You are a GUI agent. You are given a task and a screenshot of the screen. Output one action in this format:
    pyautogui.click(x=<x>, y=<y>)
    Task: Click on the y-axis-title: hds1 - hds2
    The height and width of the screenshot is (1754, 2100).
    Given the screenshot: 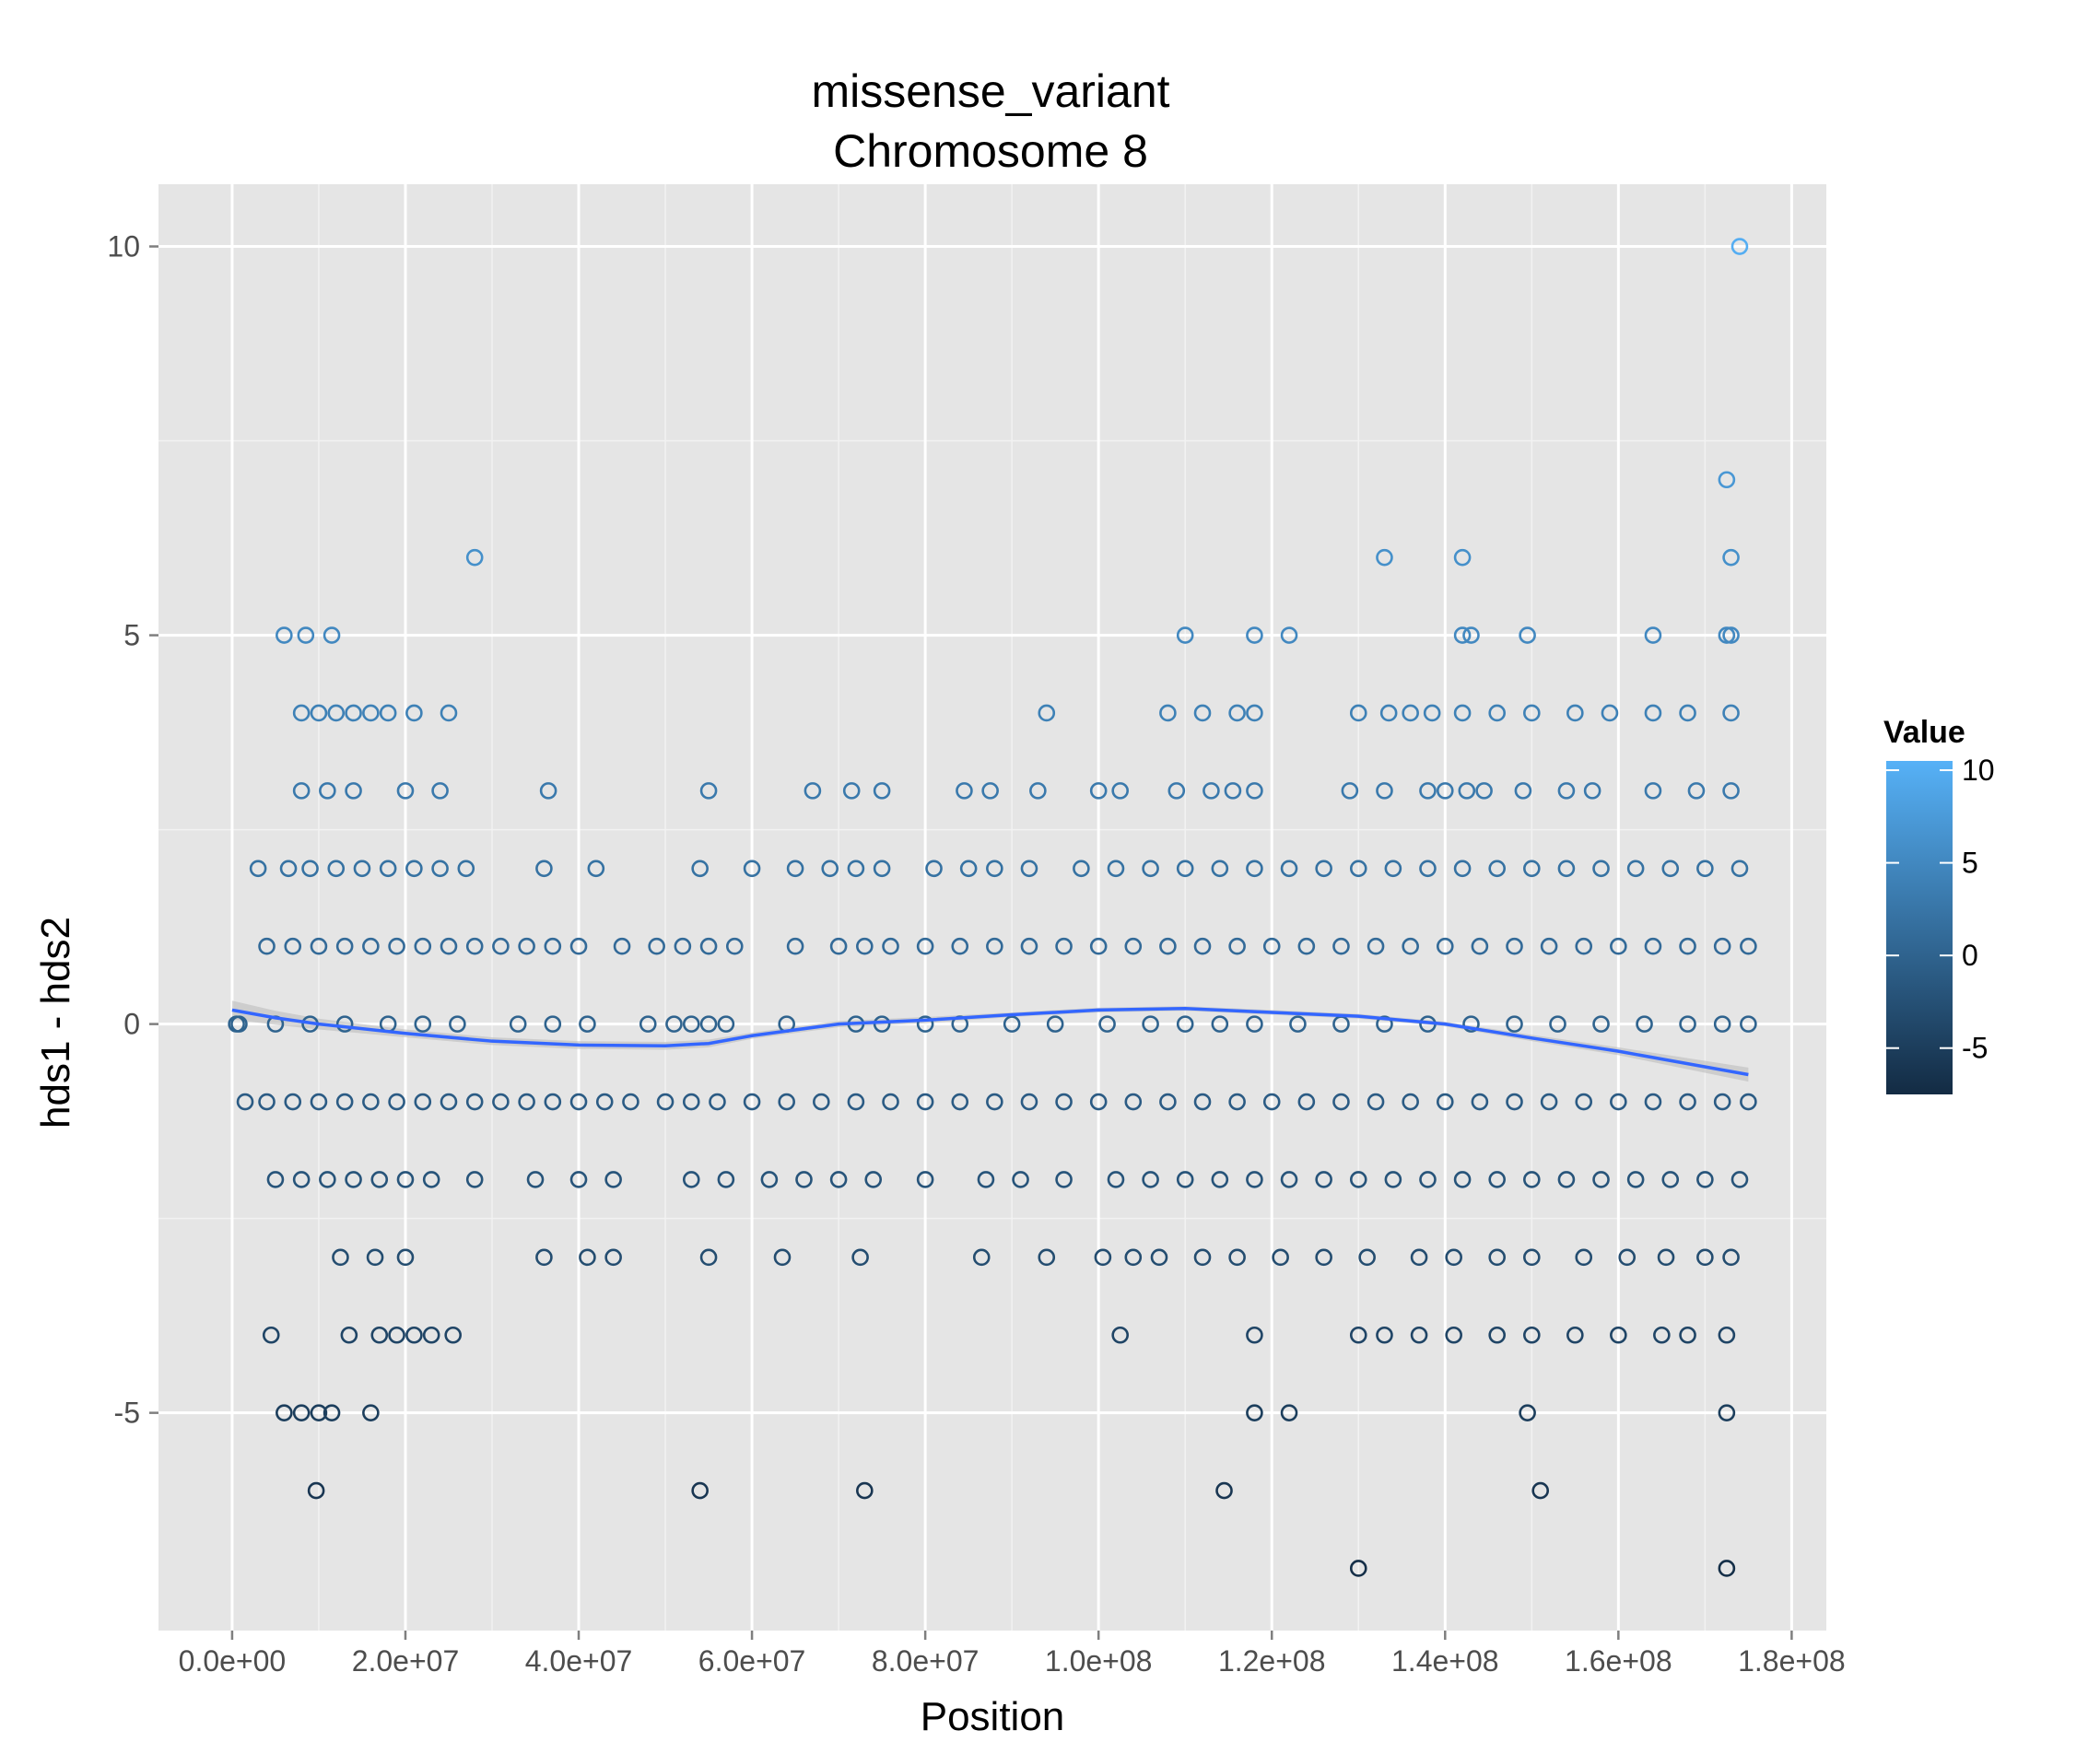 What is the action you would take?
    pyautogui.click(x=56, y=1022)
    